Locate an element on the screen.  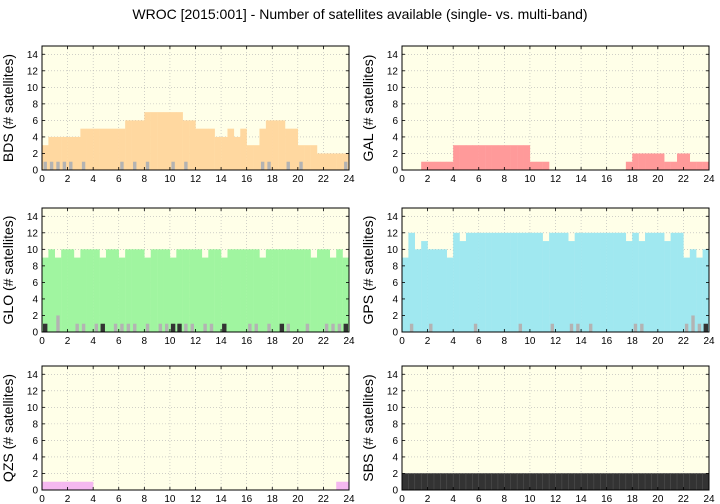
x-tick-label: 16 is located at coordinates (607, 341).